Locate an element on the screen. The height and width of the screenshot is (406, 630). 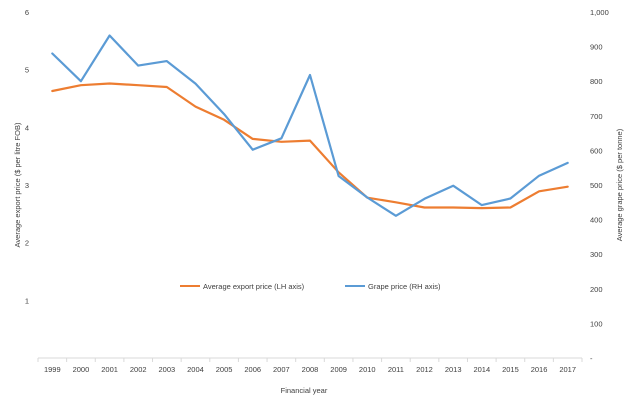
x-tick-label: 2016 is located at coordinates (539, 369).